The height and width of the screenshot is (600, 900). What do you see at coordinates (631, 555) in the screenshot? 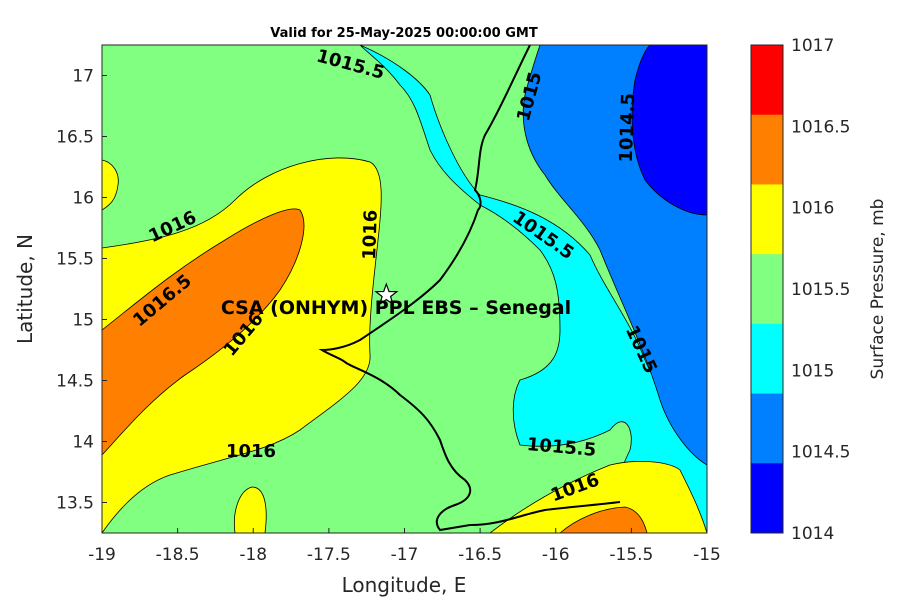
I see `x-tick-label: -15.5` at bounding box center [631, 555].